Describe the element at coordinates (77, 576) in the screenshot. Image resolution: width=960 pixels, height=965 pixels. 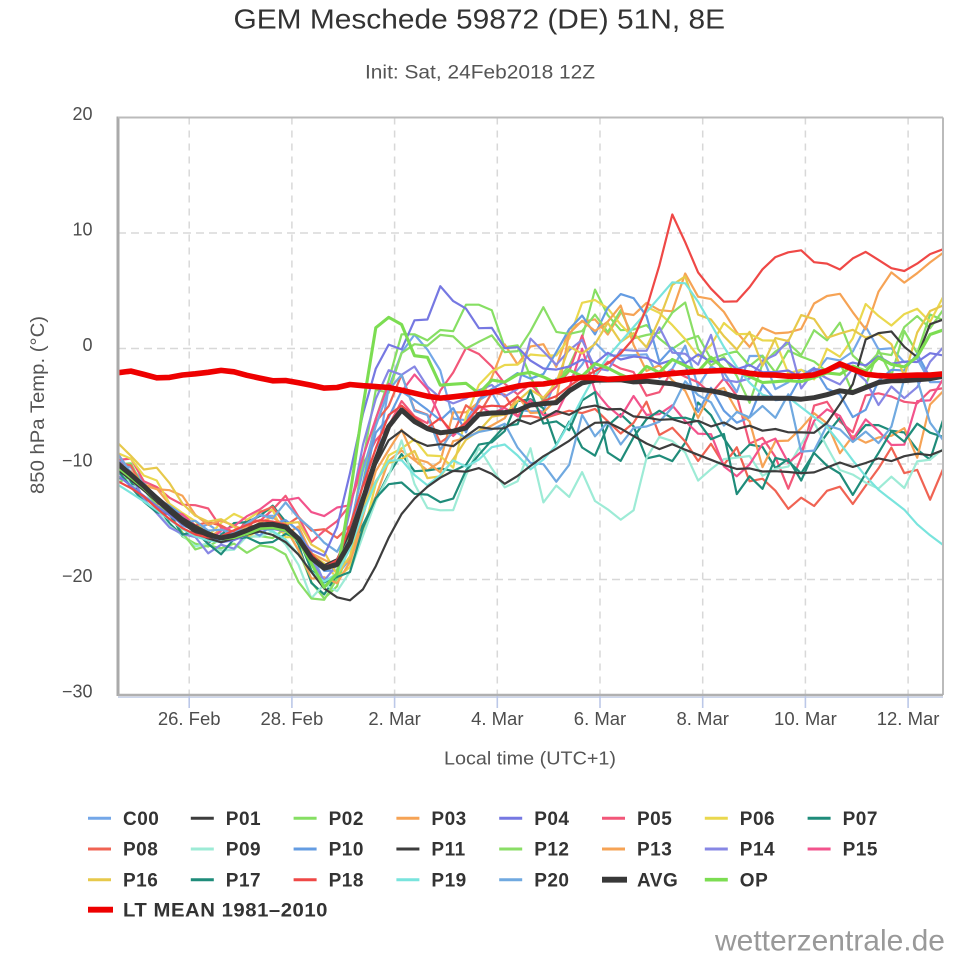
I see `svg-text: −20` at that location.